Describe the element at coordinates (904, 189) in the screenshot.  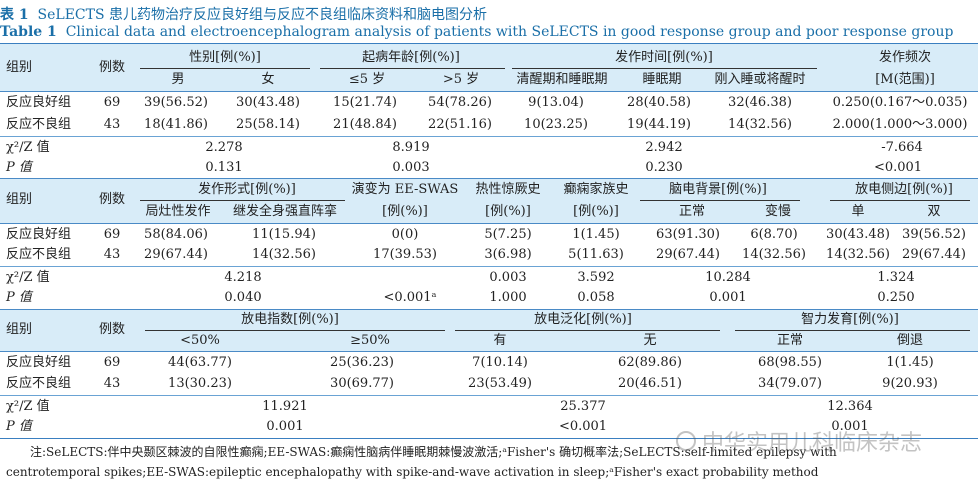
I see `s2-side-header: 放电侧边[例(%)]` at that location.